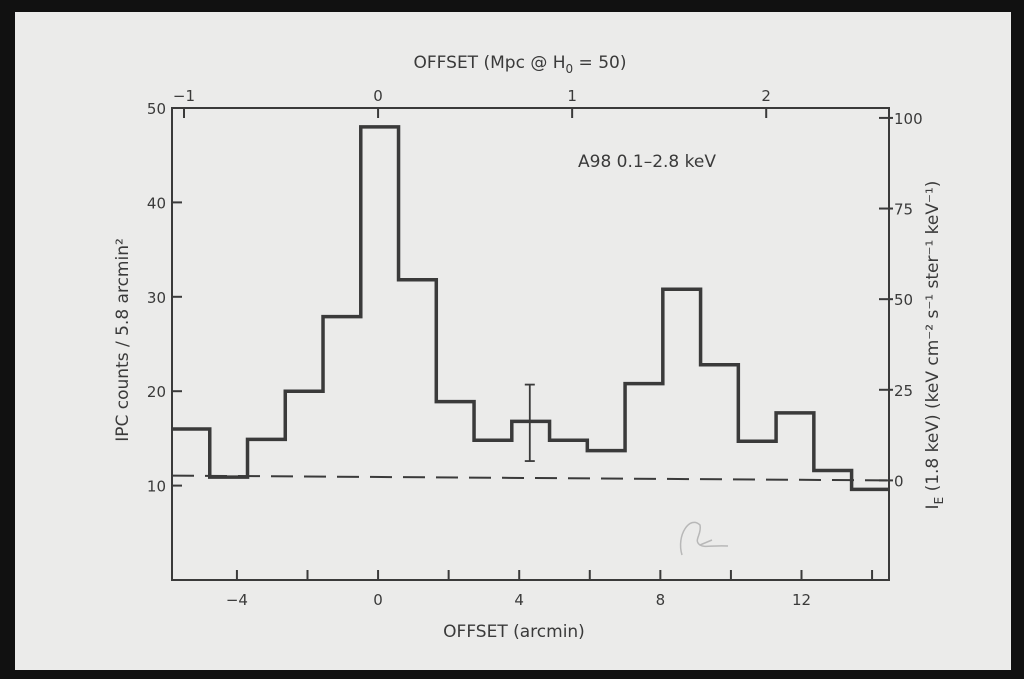 The height and width of the screenshot is (679, 1024). Describe the element at coordinates (903, 391) in the screenshot. I see `right-tick-label: 25` at that location.